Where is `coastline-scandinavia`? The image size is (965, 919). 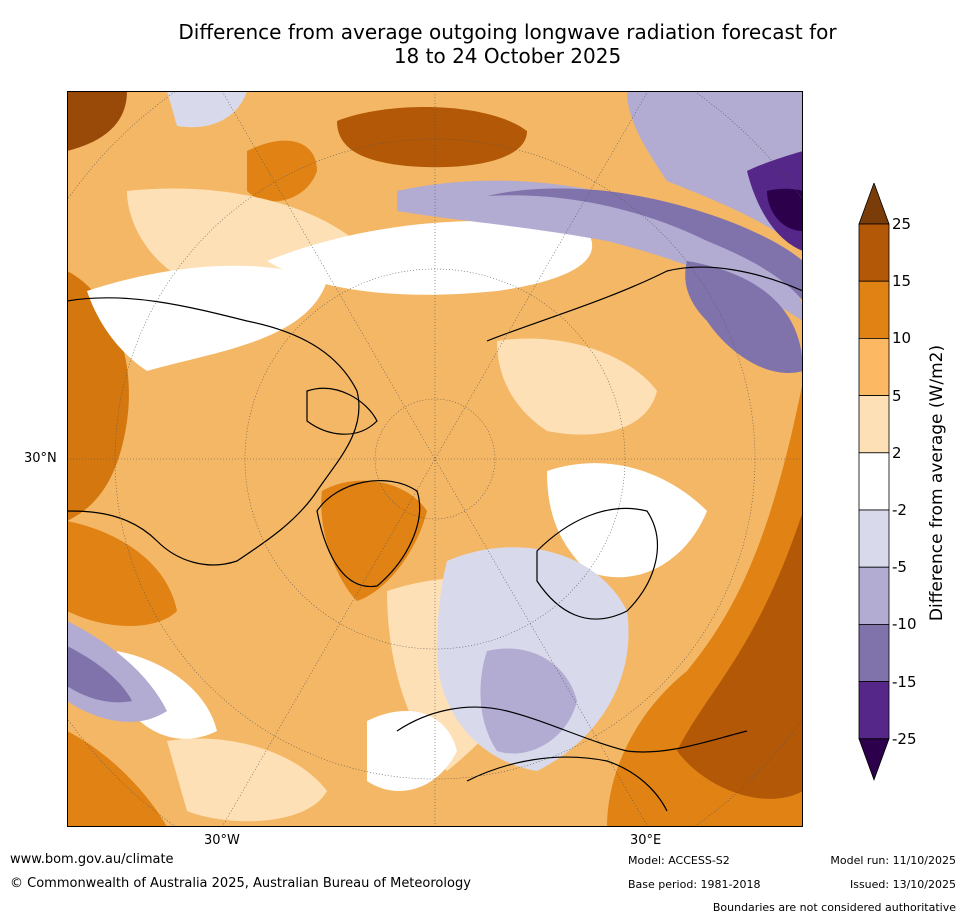 coastline-scandinavia is located at coordinates (597, 563).